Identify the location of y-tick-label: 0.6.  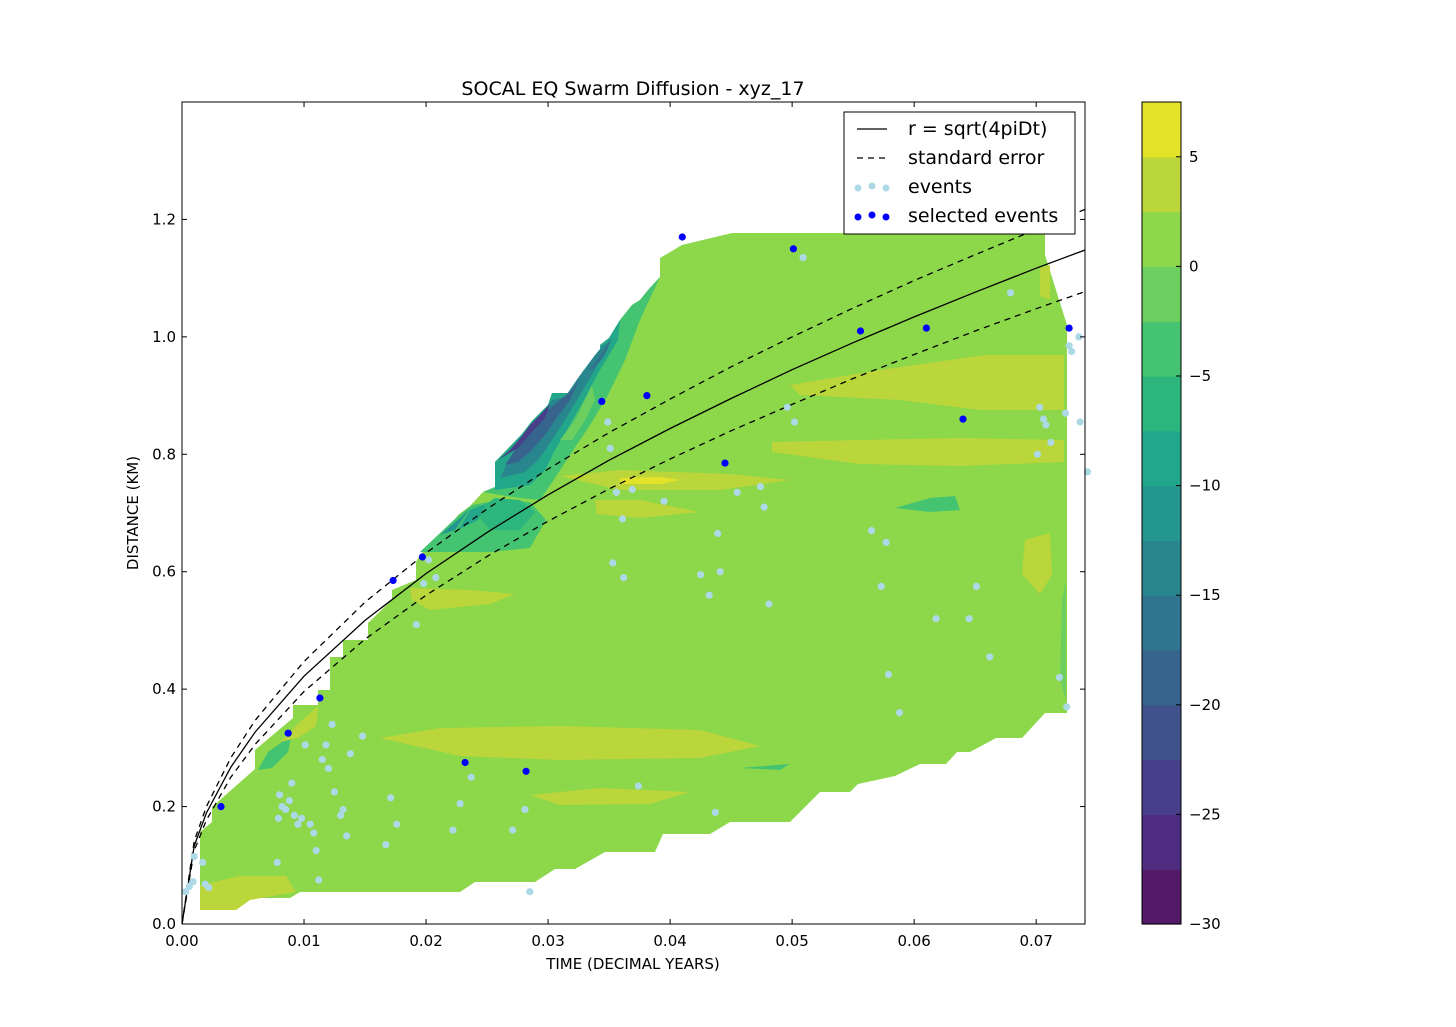
(164, 572).